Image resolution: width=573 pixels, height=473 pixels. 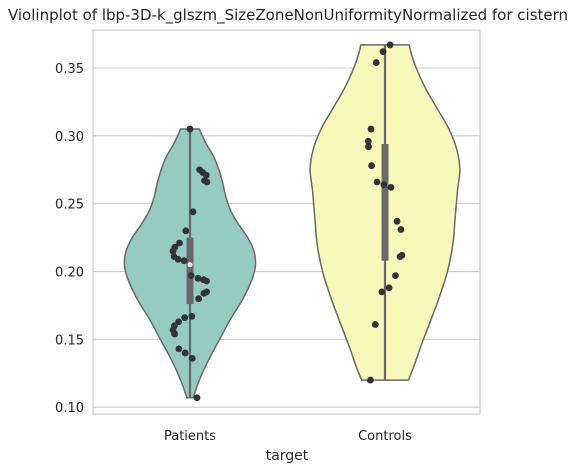 What do you see at coordinates (287, 456) in the screenshot?
I see `x-axis-label: target` at bounding box center [287, 456].